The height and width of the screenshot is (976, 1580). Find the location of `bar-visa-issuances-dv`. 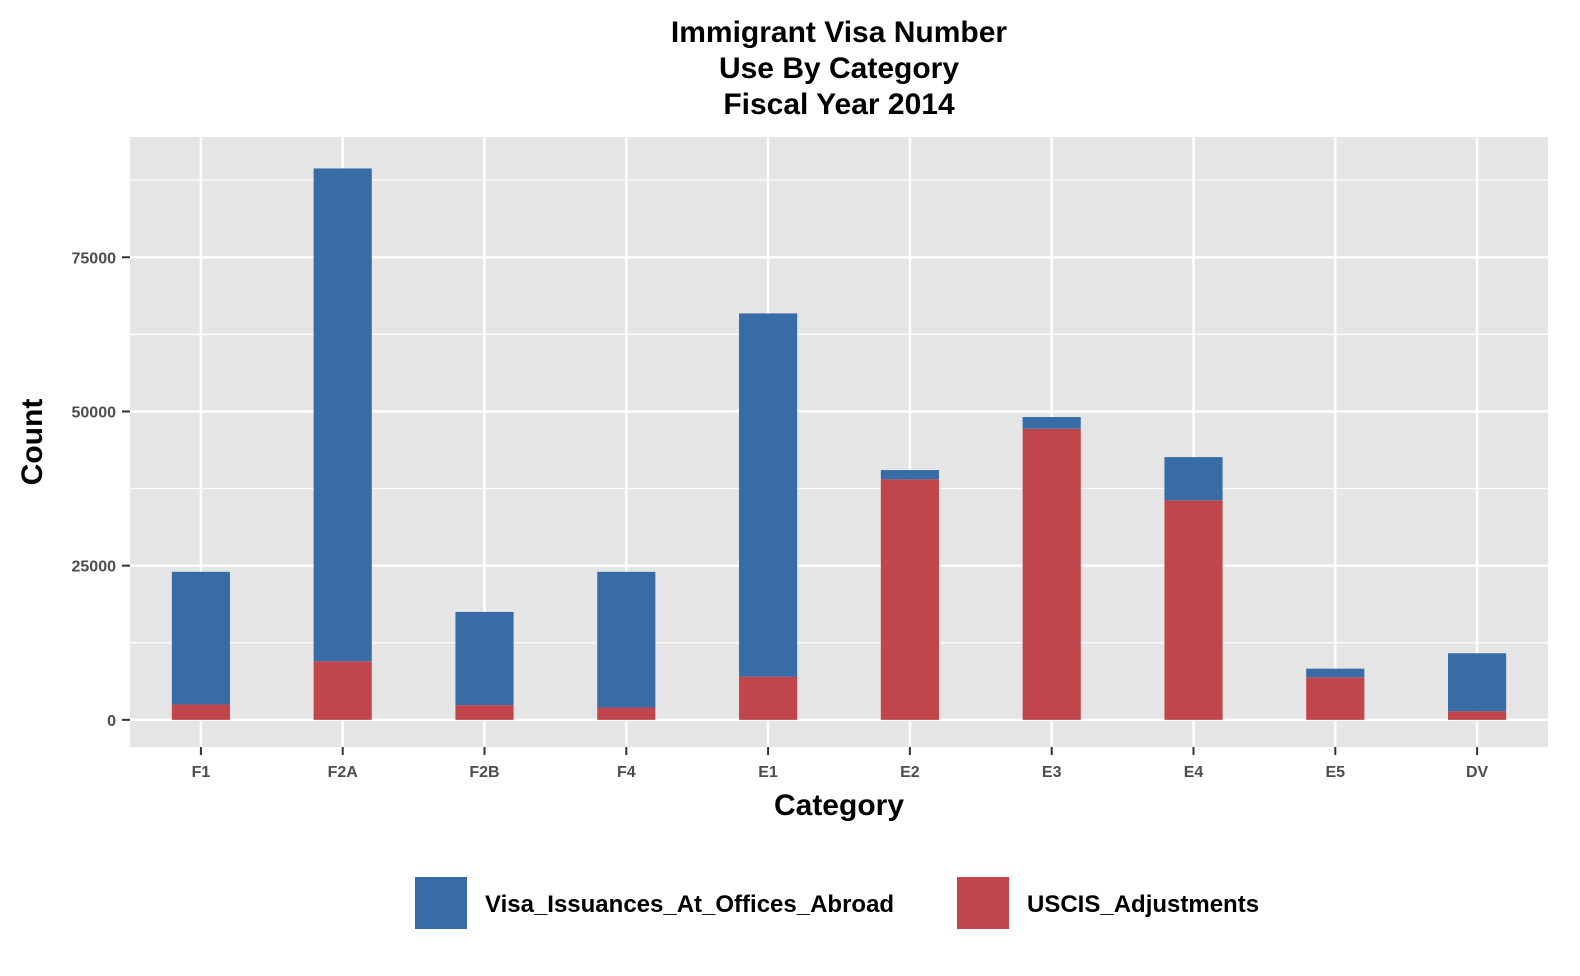

bar-visa-issuances-dv is located at coordinates (1477, 682).